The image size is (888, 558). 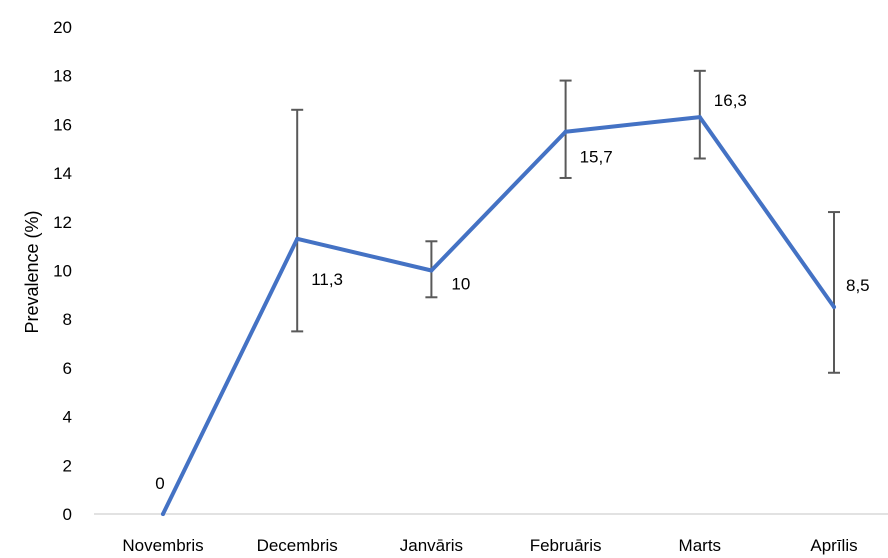 What do you see at coordinates (62, 124) in the screenshot?
I see `y-tick-label: 16` at bounding box center [62, 124].